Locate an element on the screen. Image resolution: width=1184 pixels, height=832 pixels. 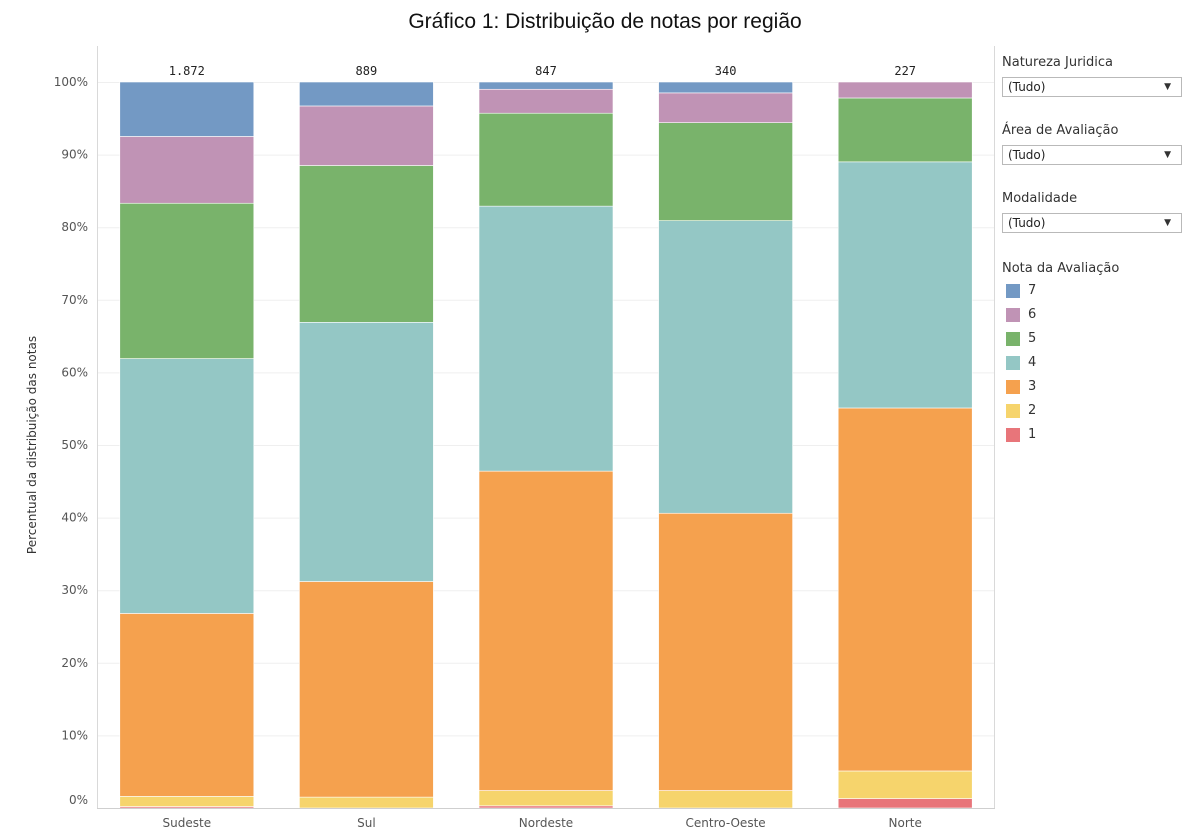
bar-total-label: 889 is located at coordinates (367, 71).